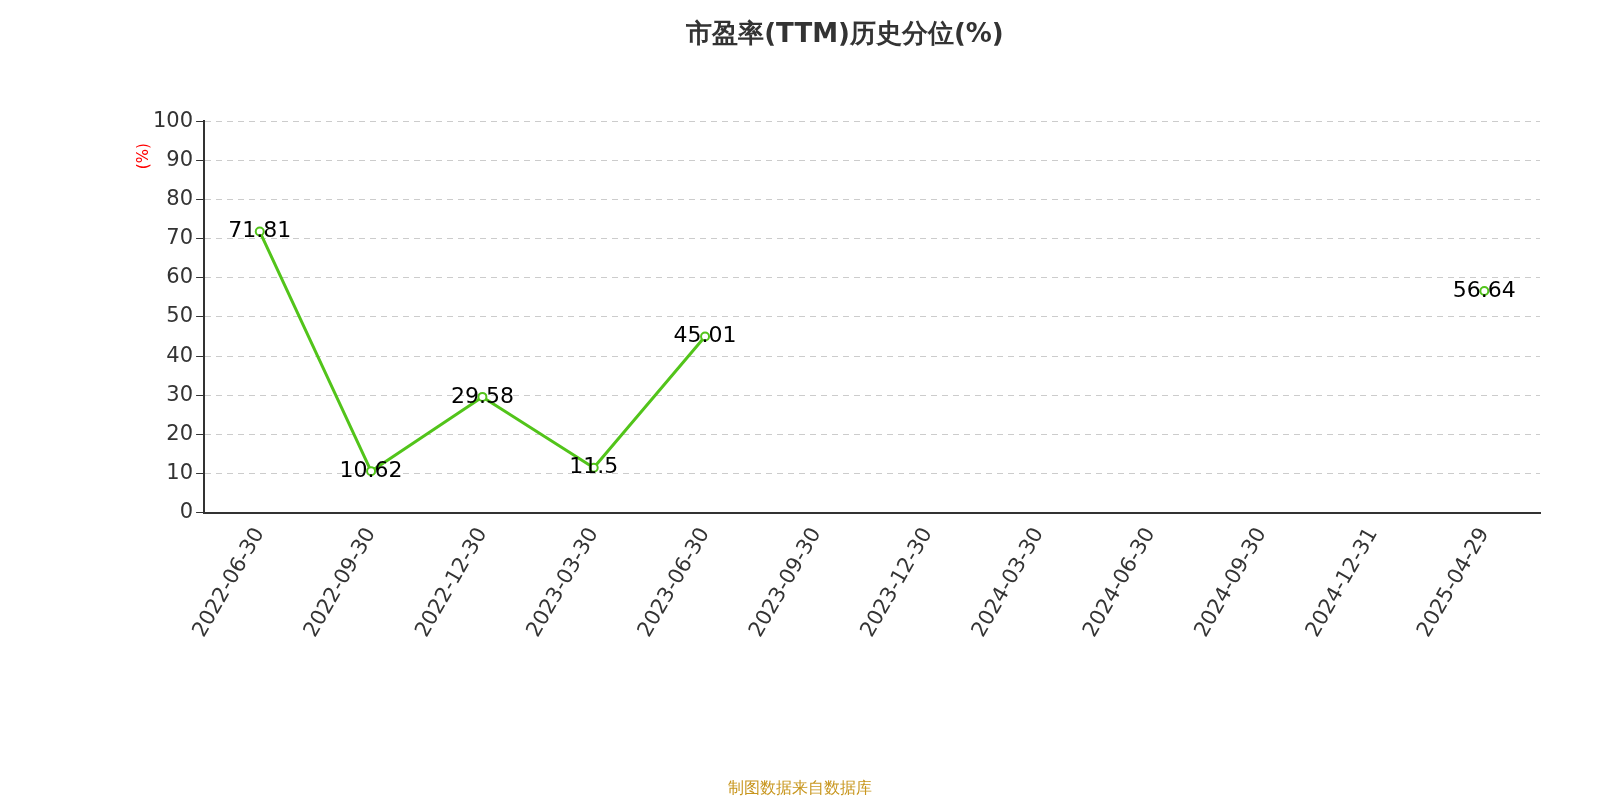 The width and height of the screenshot is (1600, 800). What do you see at coordinates (260, 230) in the screenshot?
I see `data-label: 71.81` at bounding box center [260, 230].